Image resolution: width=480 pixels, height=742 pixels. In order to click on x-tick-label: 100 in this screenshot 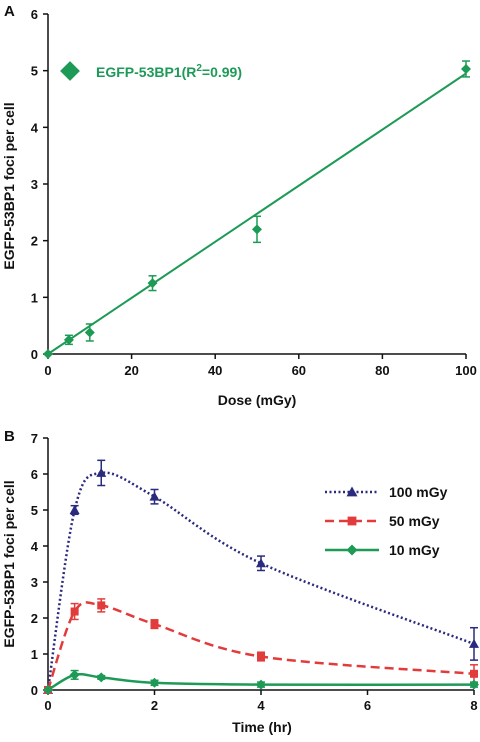, I will do `click(466, 370)`.